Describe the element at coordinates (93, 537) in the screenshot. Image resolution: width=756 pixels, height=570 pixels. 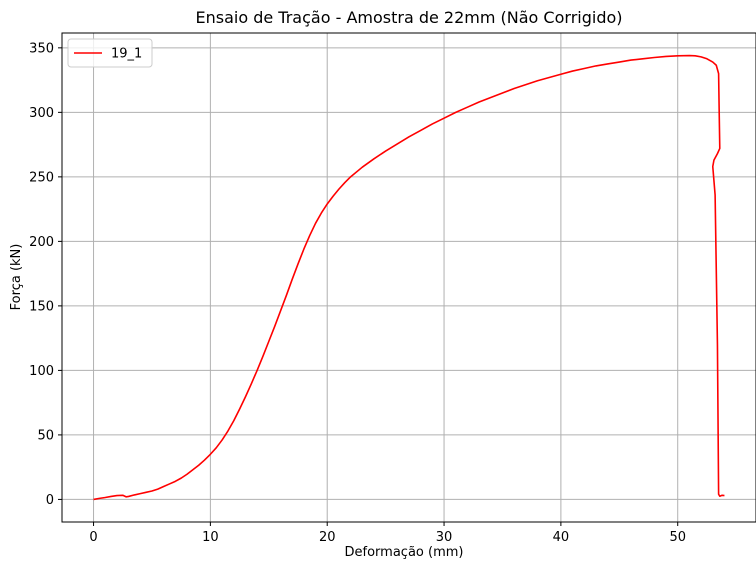
I see `x-tick-label: 0` at that location.